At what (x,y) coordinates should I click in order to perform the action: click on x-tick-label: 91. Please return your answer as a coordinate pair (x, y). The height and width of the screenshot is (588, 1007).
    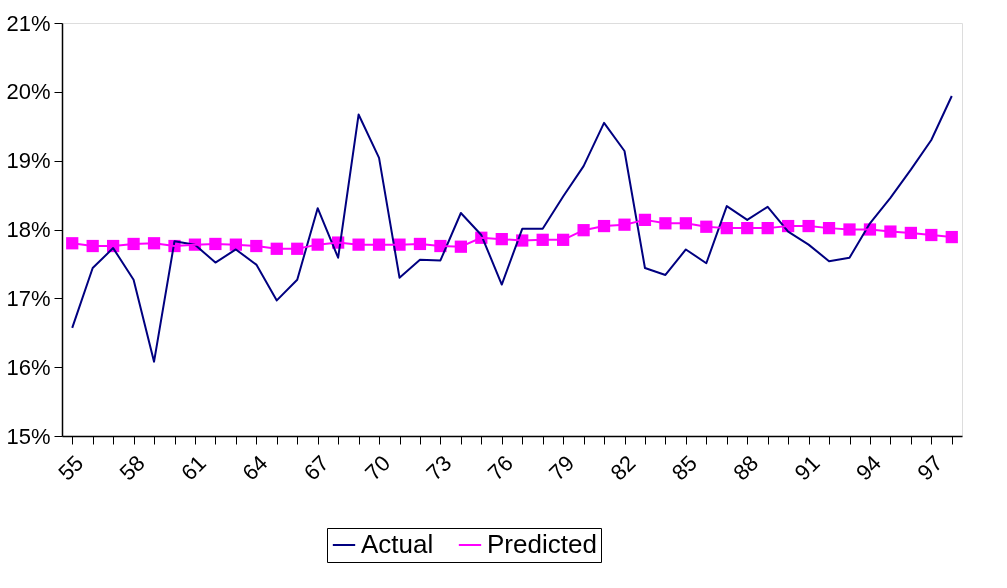
    Looking at the image, I should click on (807, 468).